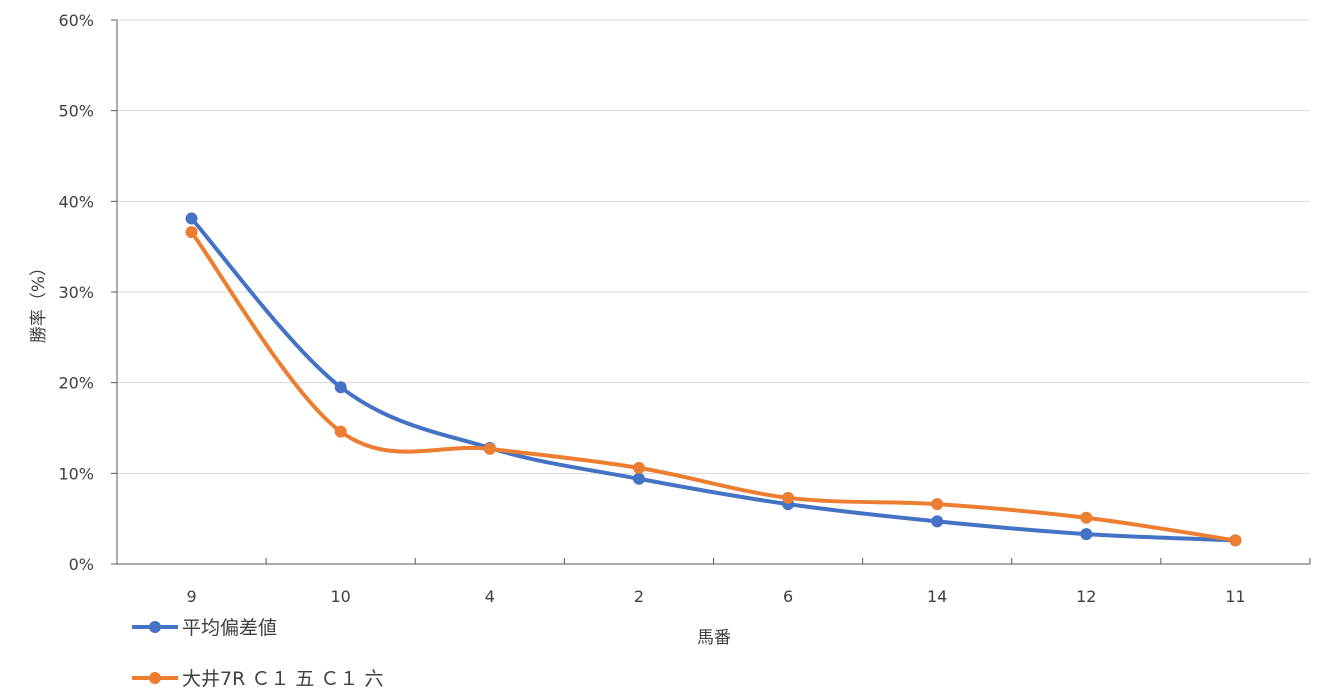 The height and width of the screenshot is (696, 1324). I want to click on legend-item-series-1: 平均偏差値, so click(204, 628).